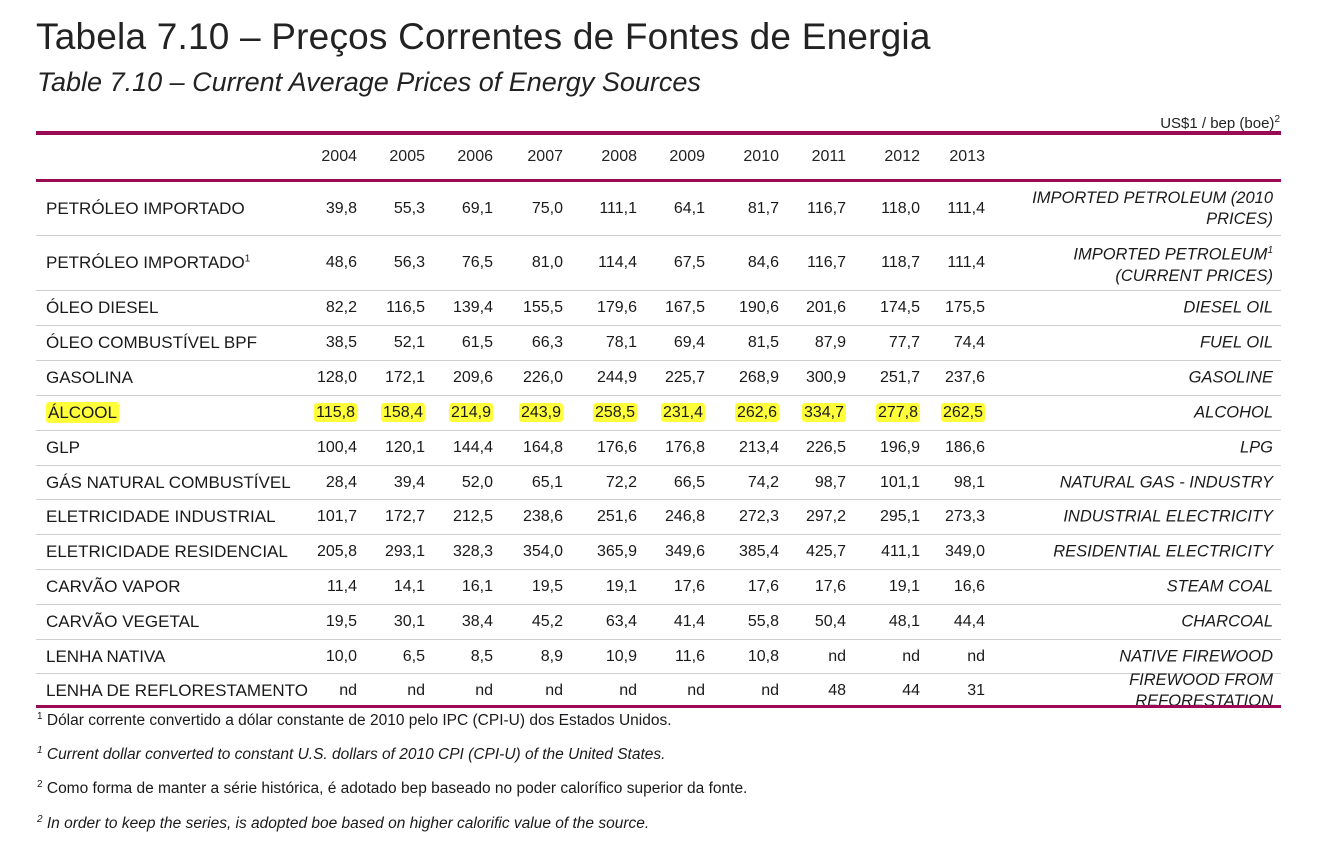 The image size is (1319, 859). I want to click on row-label-en-text: DIESEL OIL, so click(1228, 307).